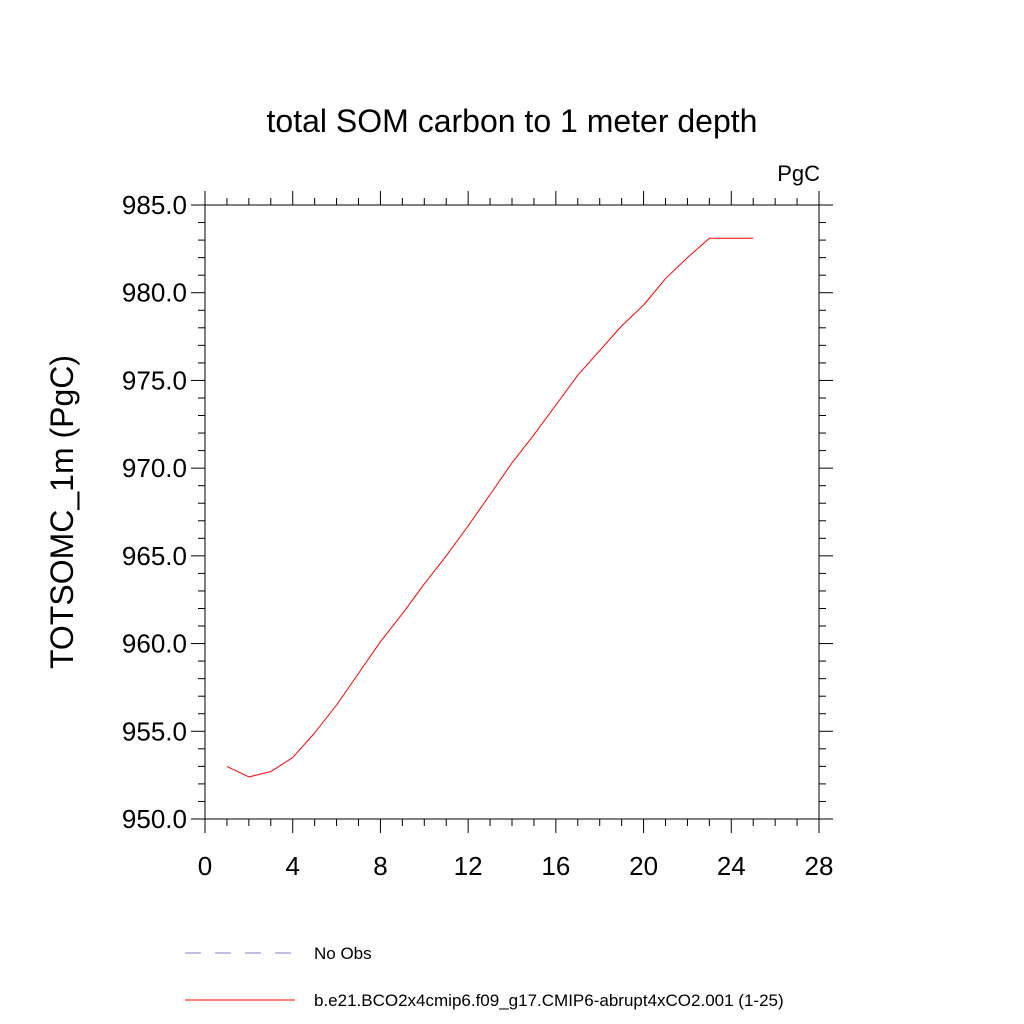  What do you see at coordinates (154, 731) in the screenshot?
I see `y-tick-label: 955.0` at bounding box center [154, 731].